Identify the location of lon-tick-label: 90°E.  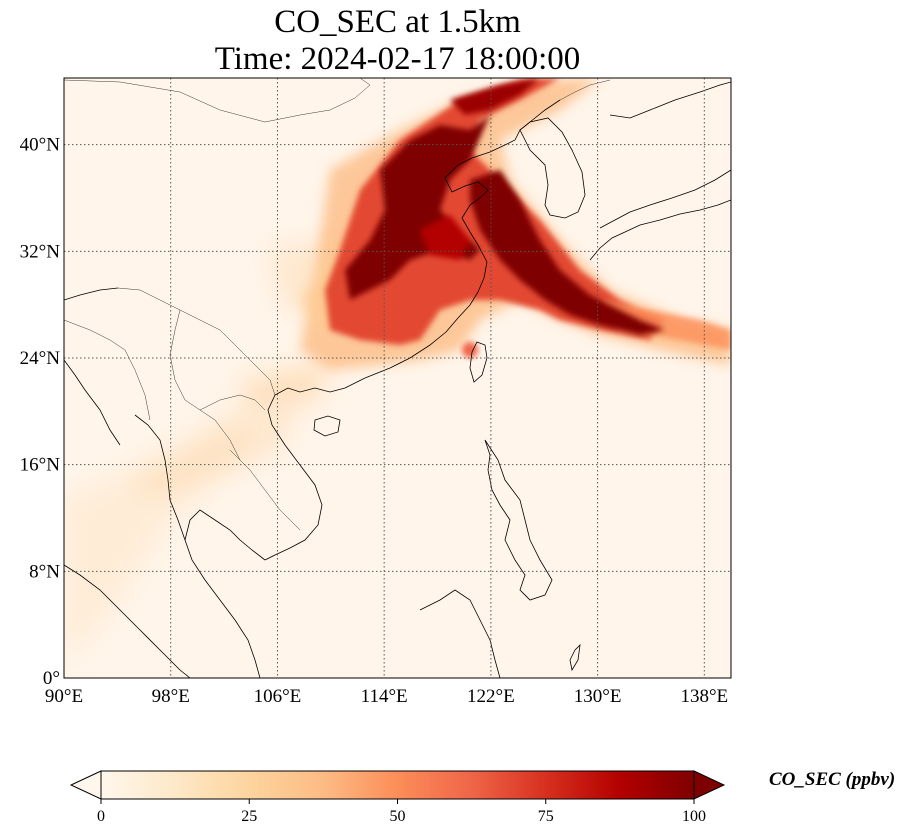
(64, 696).